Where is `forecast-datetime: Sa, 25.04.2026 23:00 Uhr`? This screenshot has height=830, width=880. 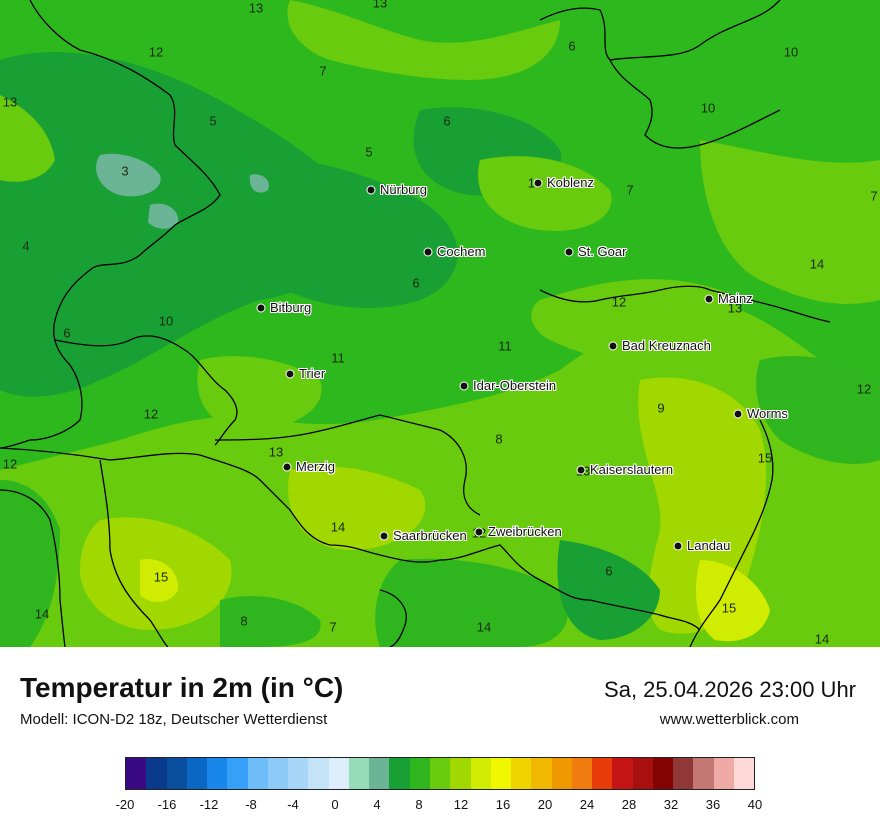
forecast-datetime: Sa, 25.04.2026 23:00 Uhr is located at coordinates (730, 689).